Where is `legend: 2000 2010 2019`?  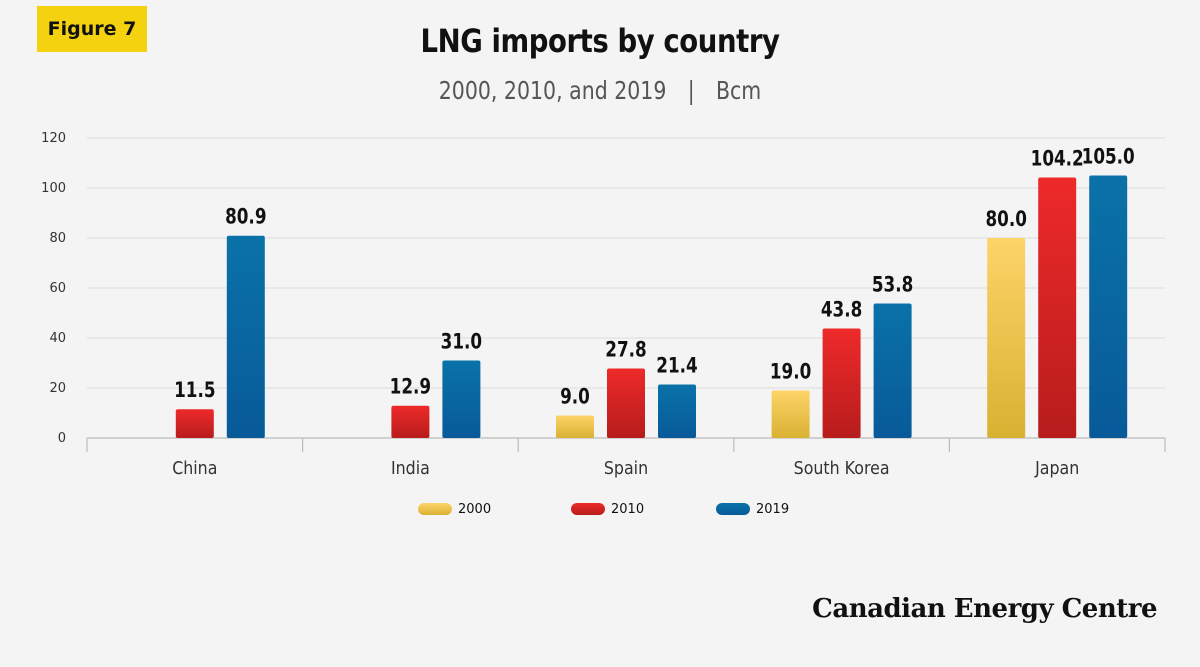
legend: 2000 2010 2019 is located at coordinates (603, 509).